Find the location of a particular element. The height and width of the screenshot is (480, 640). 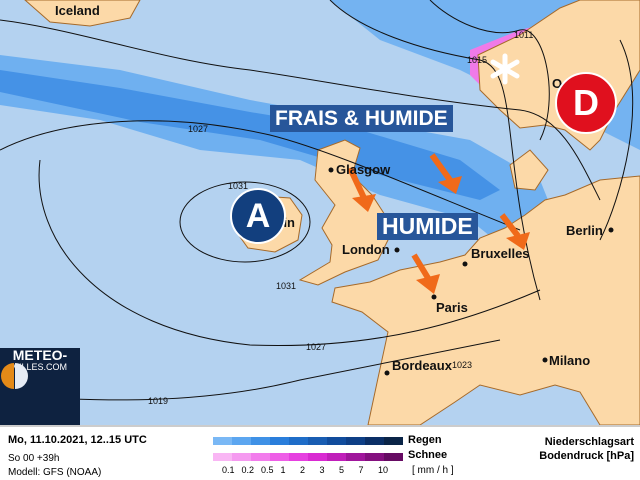

label-bruxelles: Bruxelles is located at coordinates (500, 253).